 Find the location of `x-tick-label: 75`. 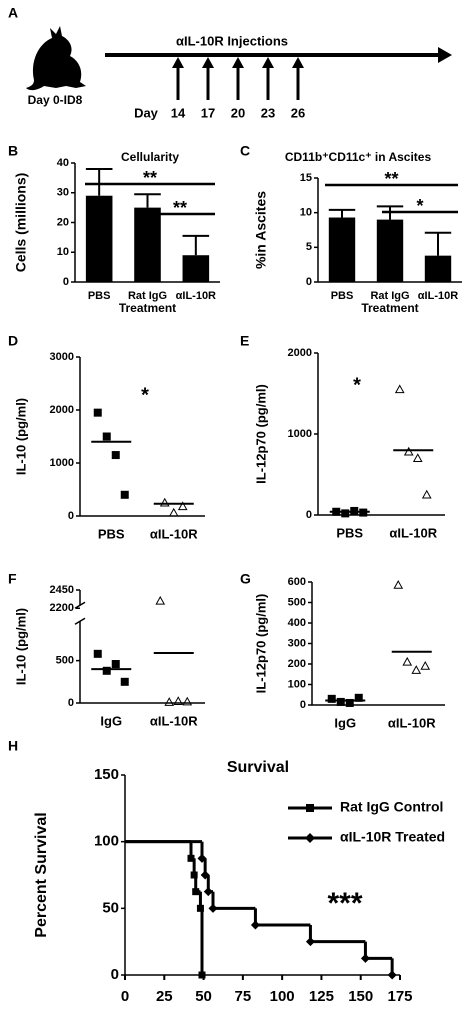

x-tick-label: 75 is located at coordinates (243, 996).